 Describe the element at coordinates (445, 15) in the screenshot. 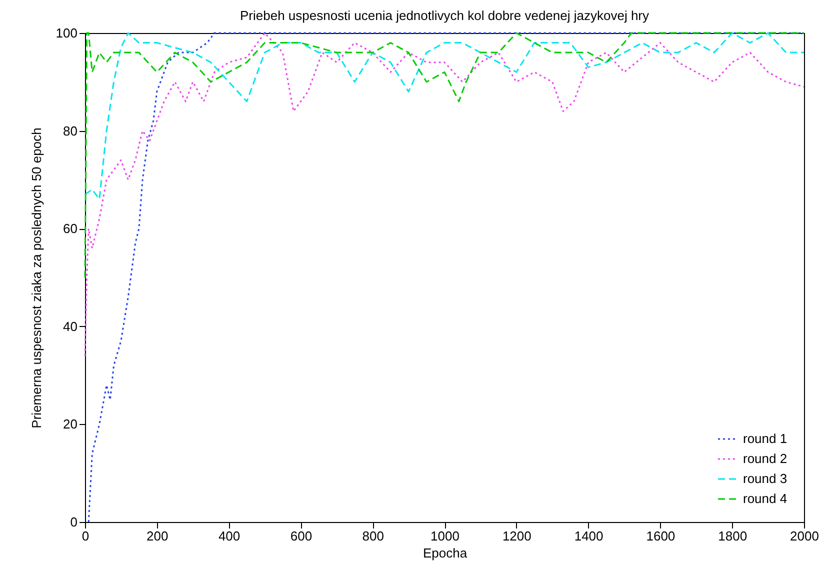

I see `chart-title: Priebeh uspesnosti ucenia jednotlivych kol dobre vedenej jazykovej hry` at that location.